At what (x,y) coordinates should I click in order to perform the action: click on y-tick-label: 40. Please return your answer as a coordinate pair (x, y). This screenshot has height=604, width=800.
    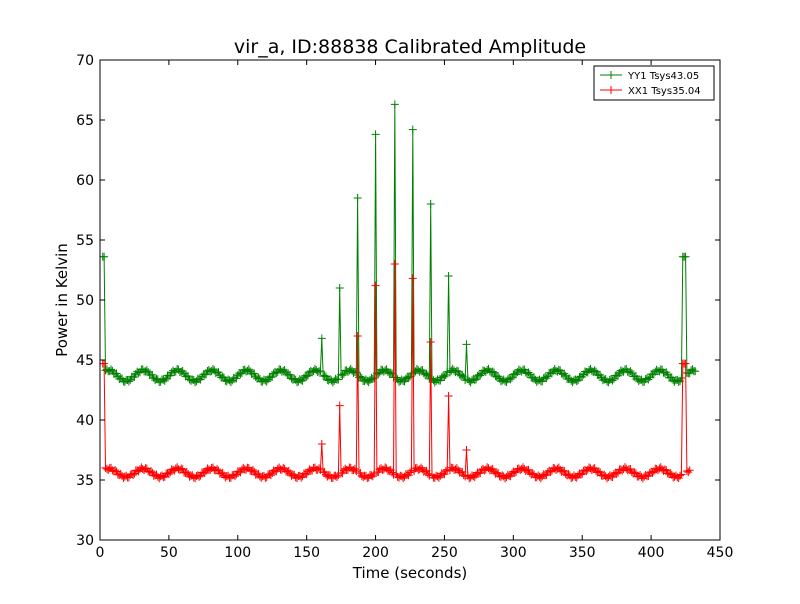
    Looking at the image, I should click on (85, 421).